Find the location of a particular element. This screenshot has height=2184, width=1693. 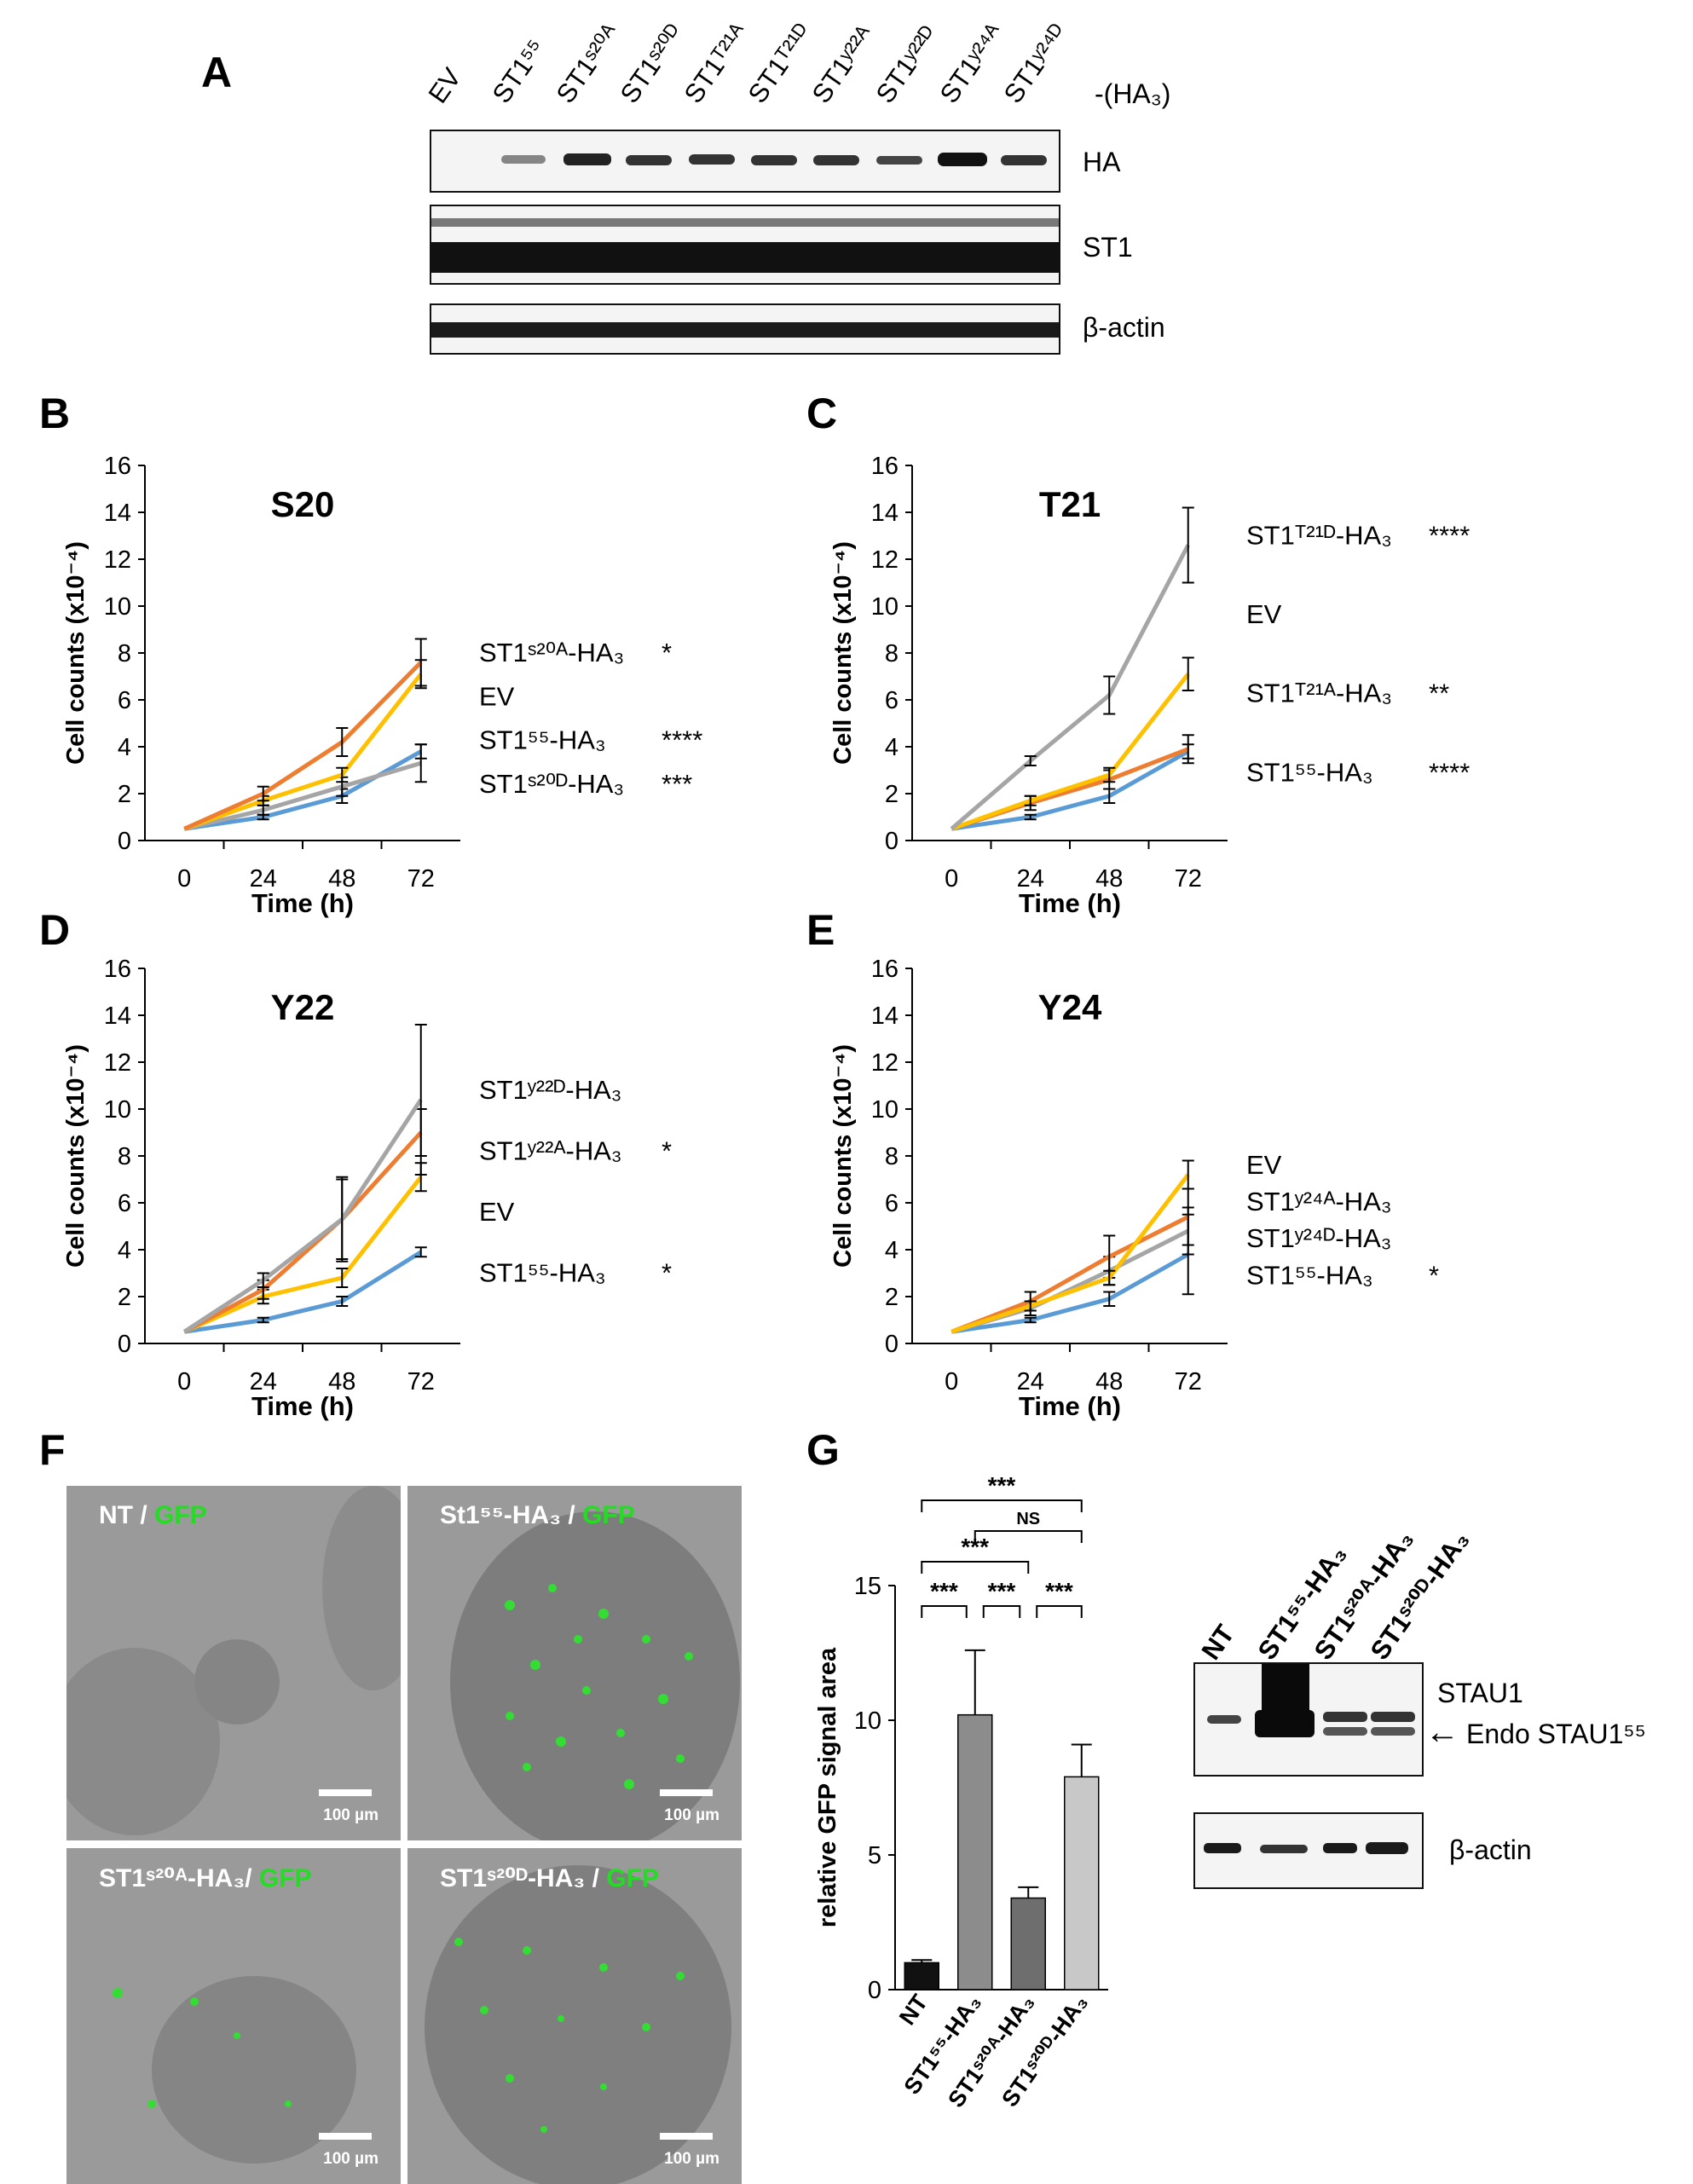

blot-stau1-bands is located at coordinates (1311, 1700).